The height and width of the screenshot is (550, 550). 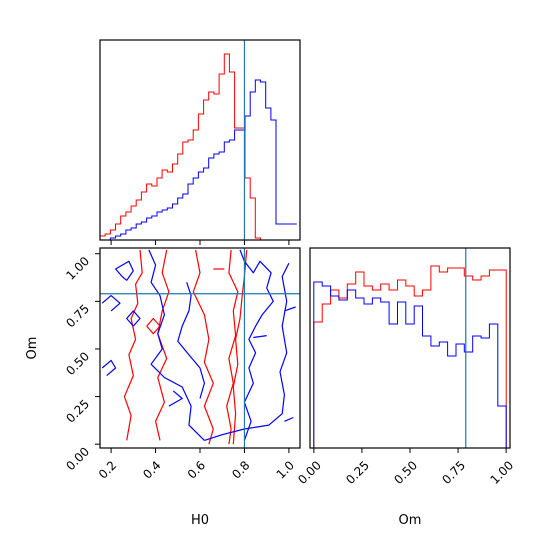 I want to click on x-axis-label-om: Om, so click(x=410, y=520).